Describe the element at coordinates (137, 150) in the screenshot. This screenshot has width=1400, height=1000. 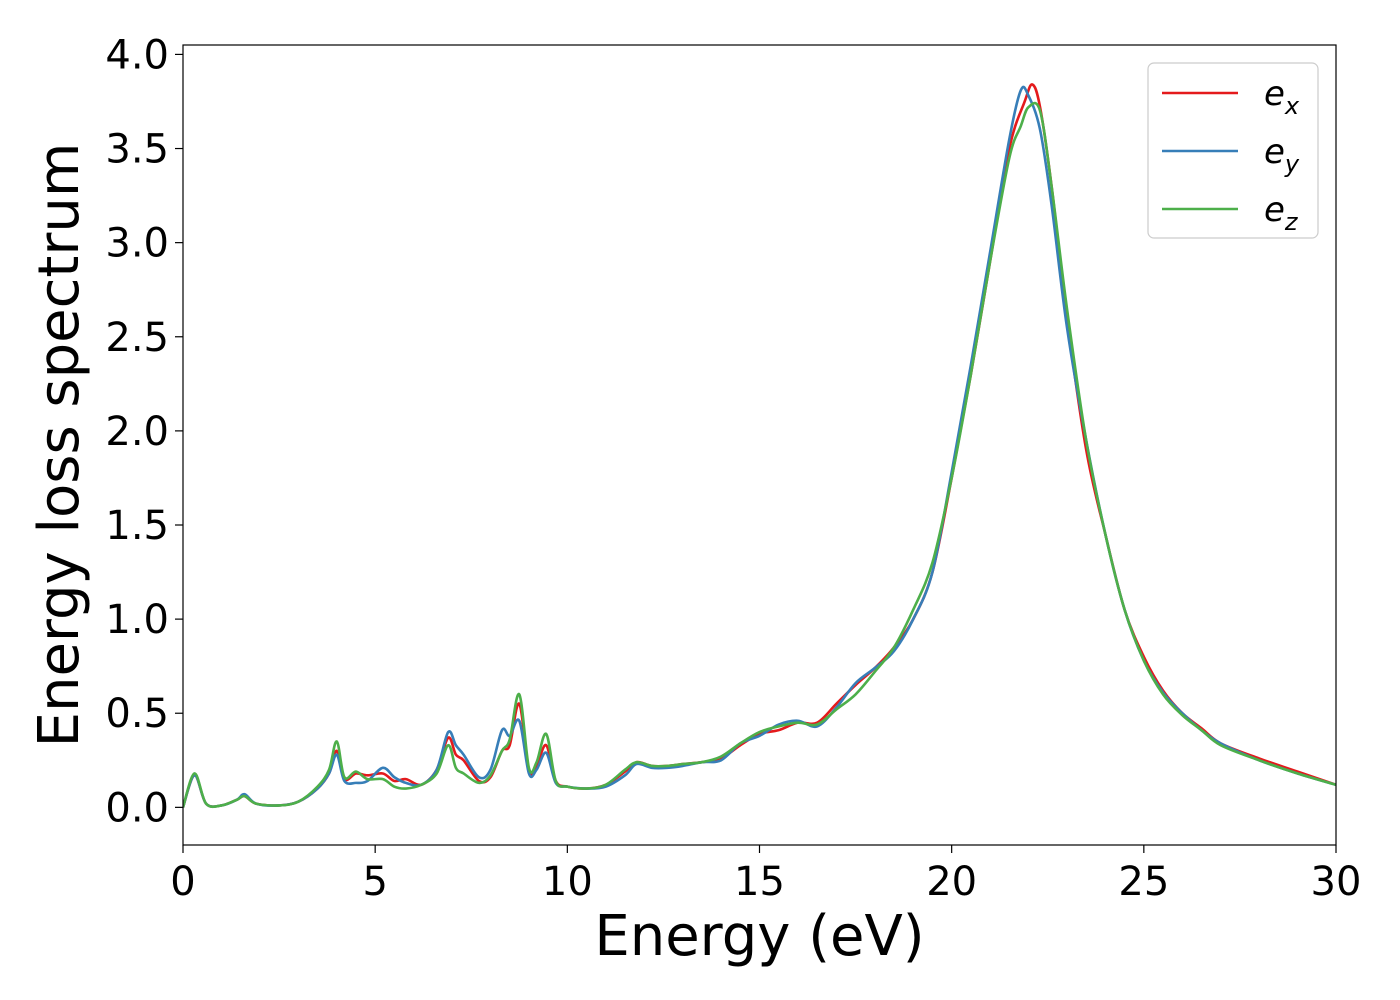
I see `y-tick-label: 3.5` at that location.